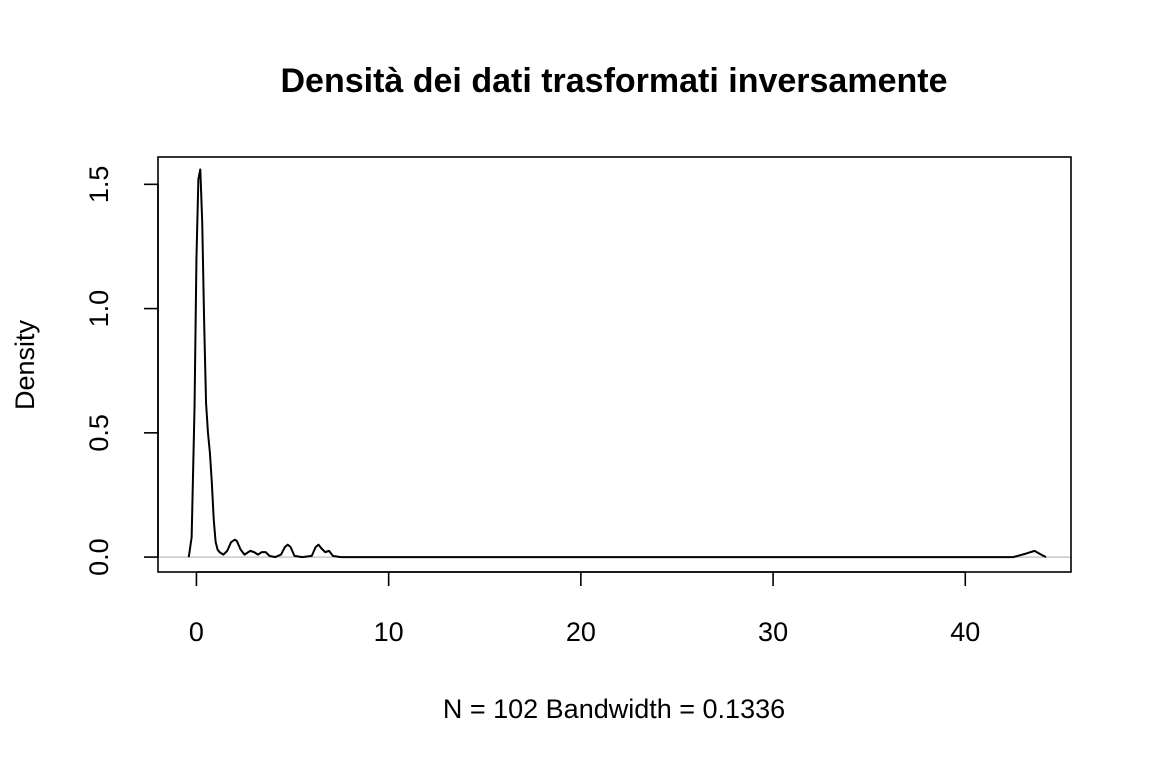 This screenshot has height=768, width=1152. I want to click on x-tick-label: 20, so click(581, 632).